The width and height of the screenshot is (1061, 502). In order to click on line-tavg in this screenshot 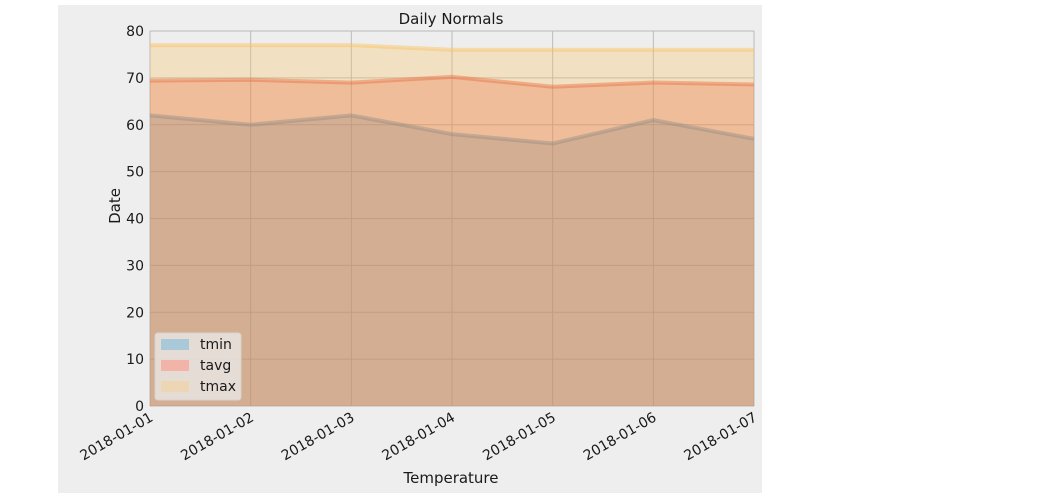, I will do `click(452, 81)`.